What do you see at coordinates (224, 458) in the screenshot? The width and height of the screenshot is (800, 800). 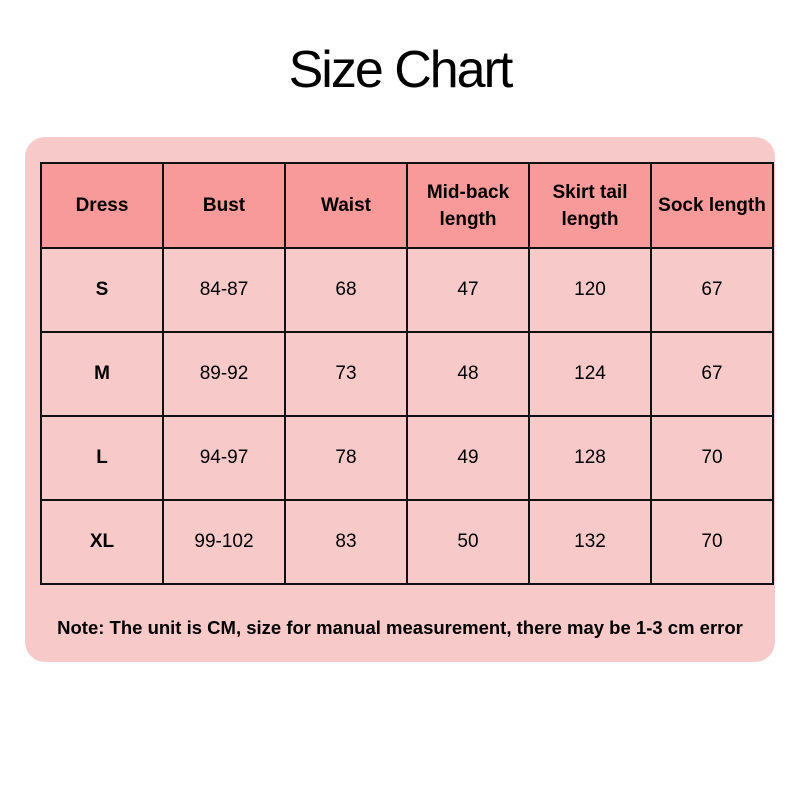 I see `cell-bust: 94-97` at bounding box center [224, 458].